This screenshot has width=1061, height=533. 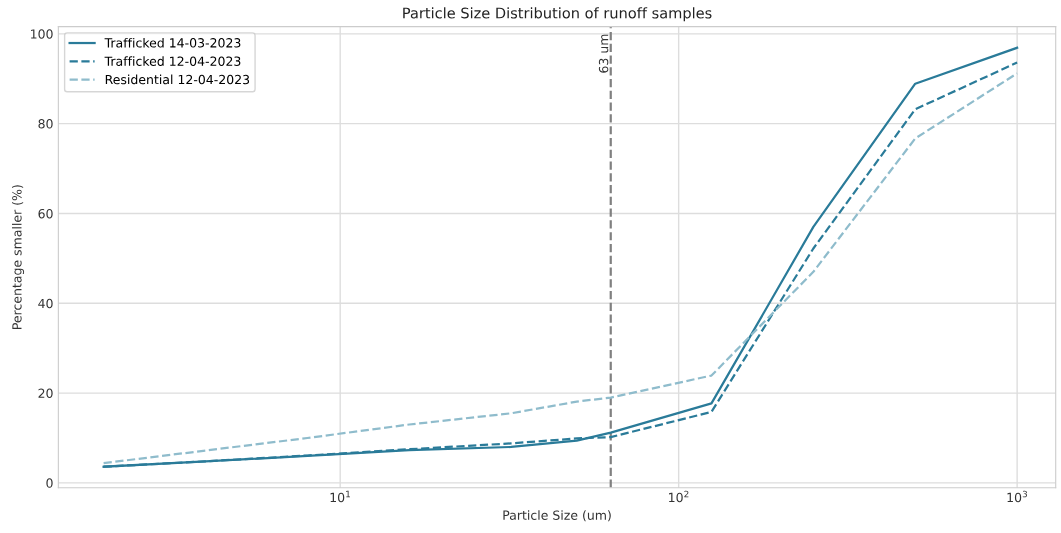 I want to click on chart-title: Particle Size Distribution of runoff samples, so click(x=557, y=14).